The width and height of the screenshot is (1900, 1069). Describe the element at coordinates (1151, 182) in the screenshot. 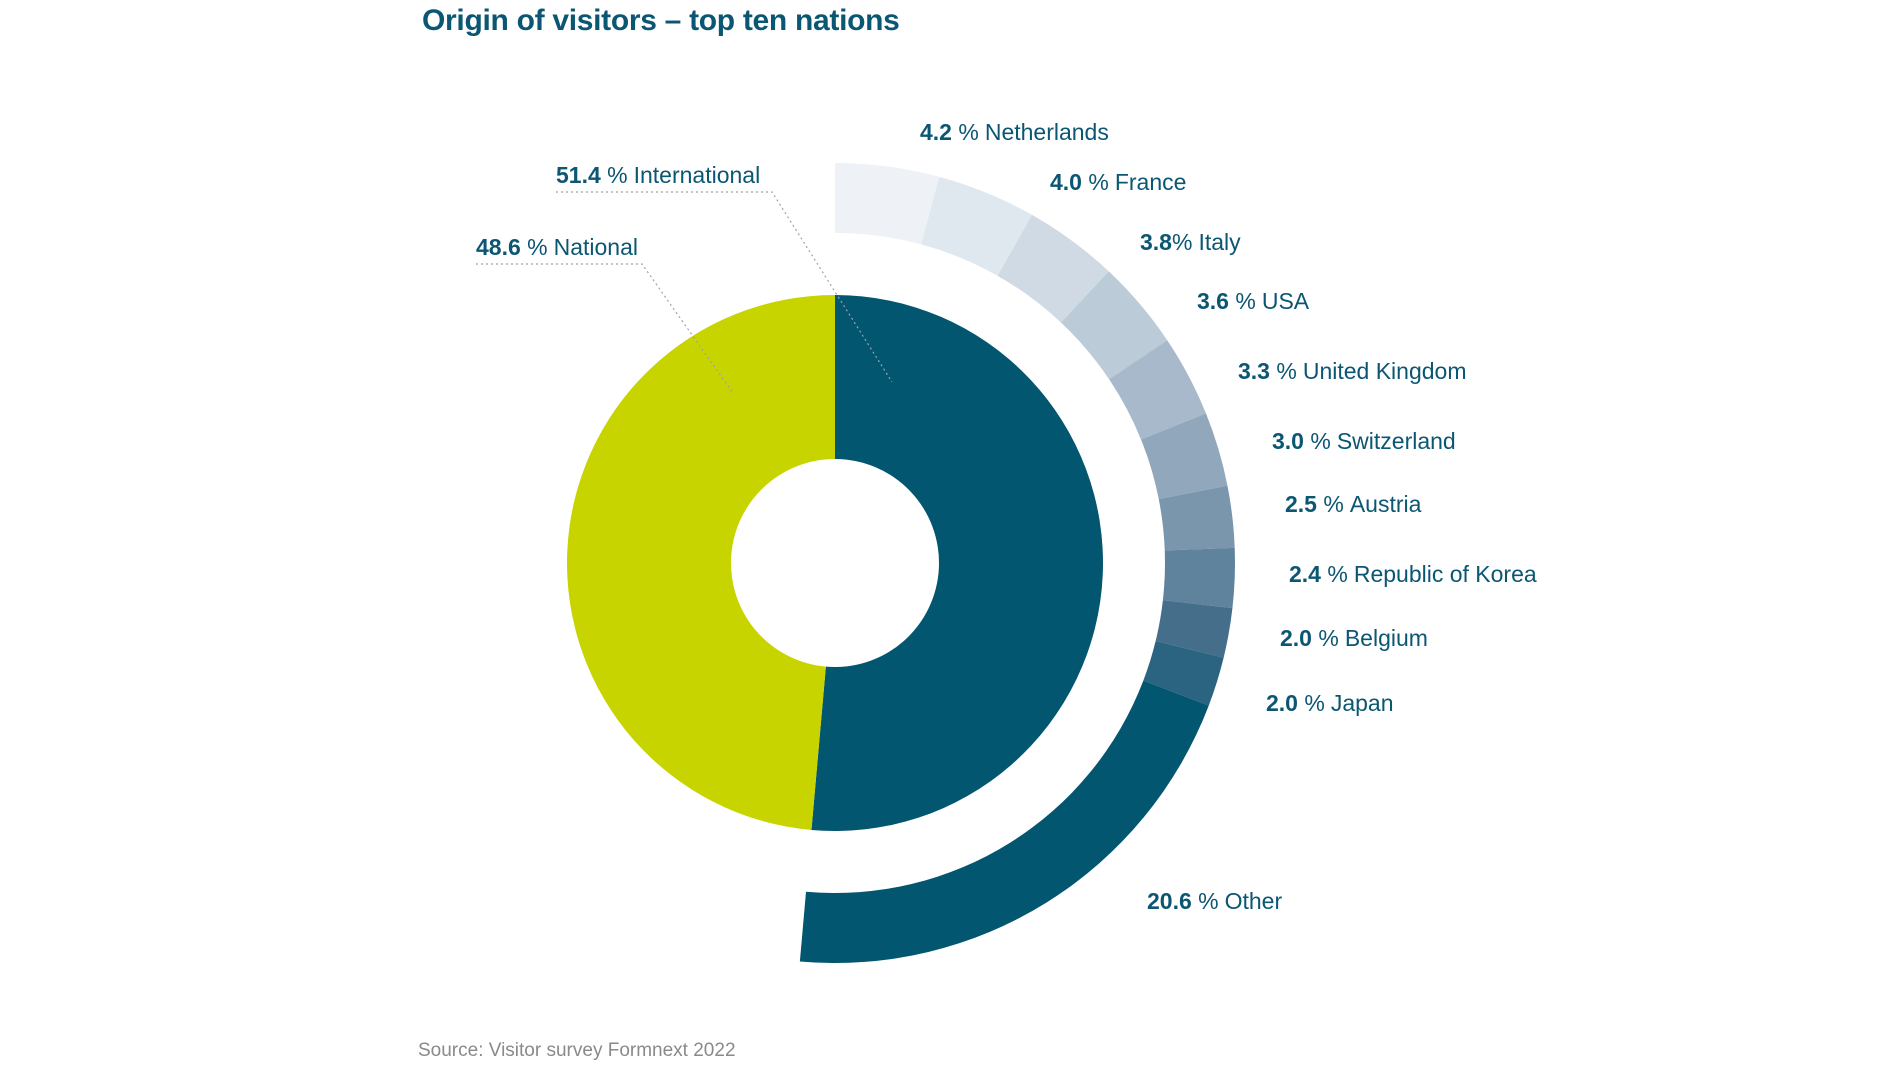

I see `label-name: France` at that location.